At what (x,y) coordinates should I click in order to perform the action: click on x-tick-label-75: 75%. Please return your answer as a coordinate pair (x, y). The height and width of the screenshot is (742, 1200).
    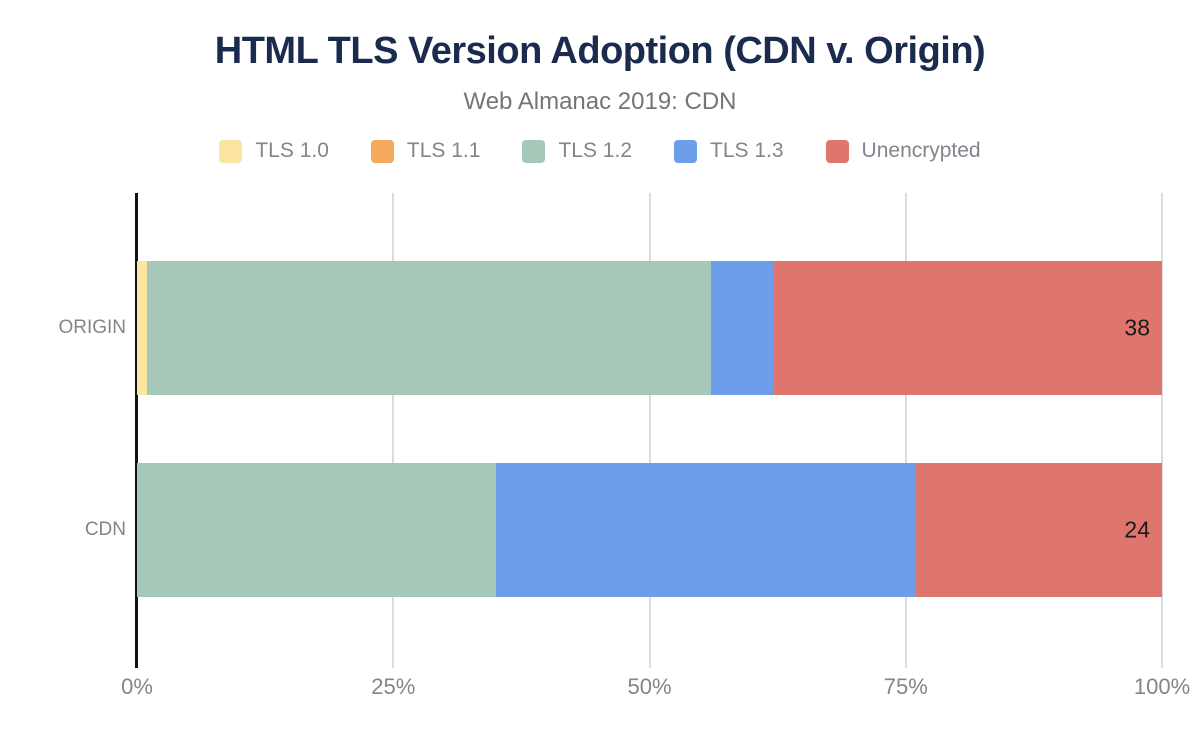
    Looking at the image, I should click on (905, 686).